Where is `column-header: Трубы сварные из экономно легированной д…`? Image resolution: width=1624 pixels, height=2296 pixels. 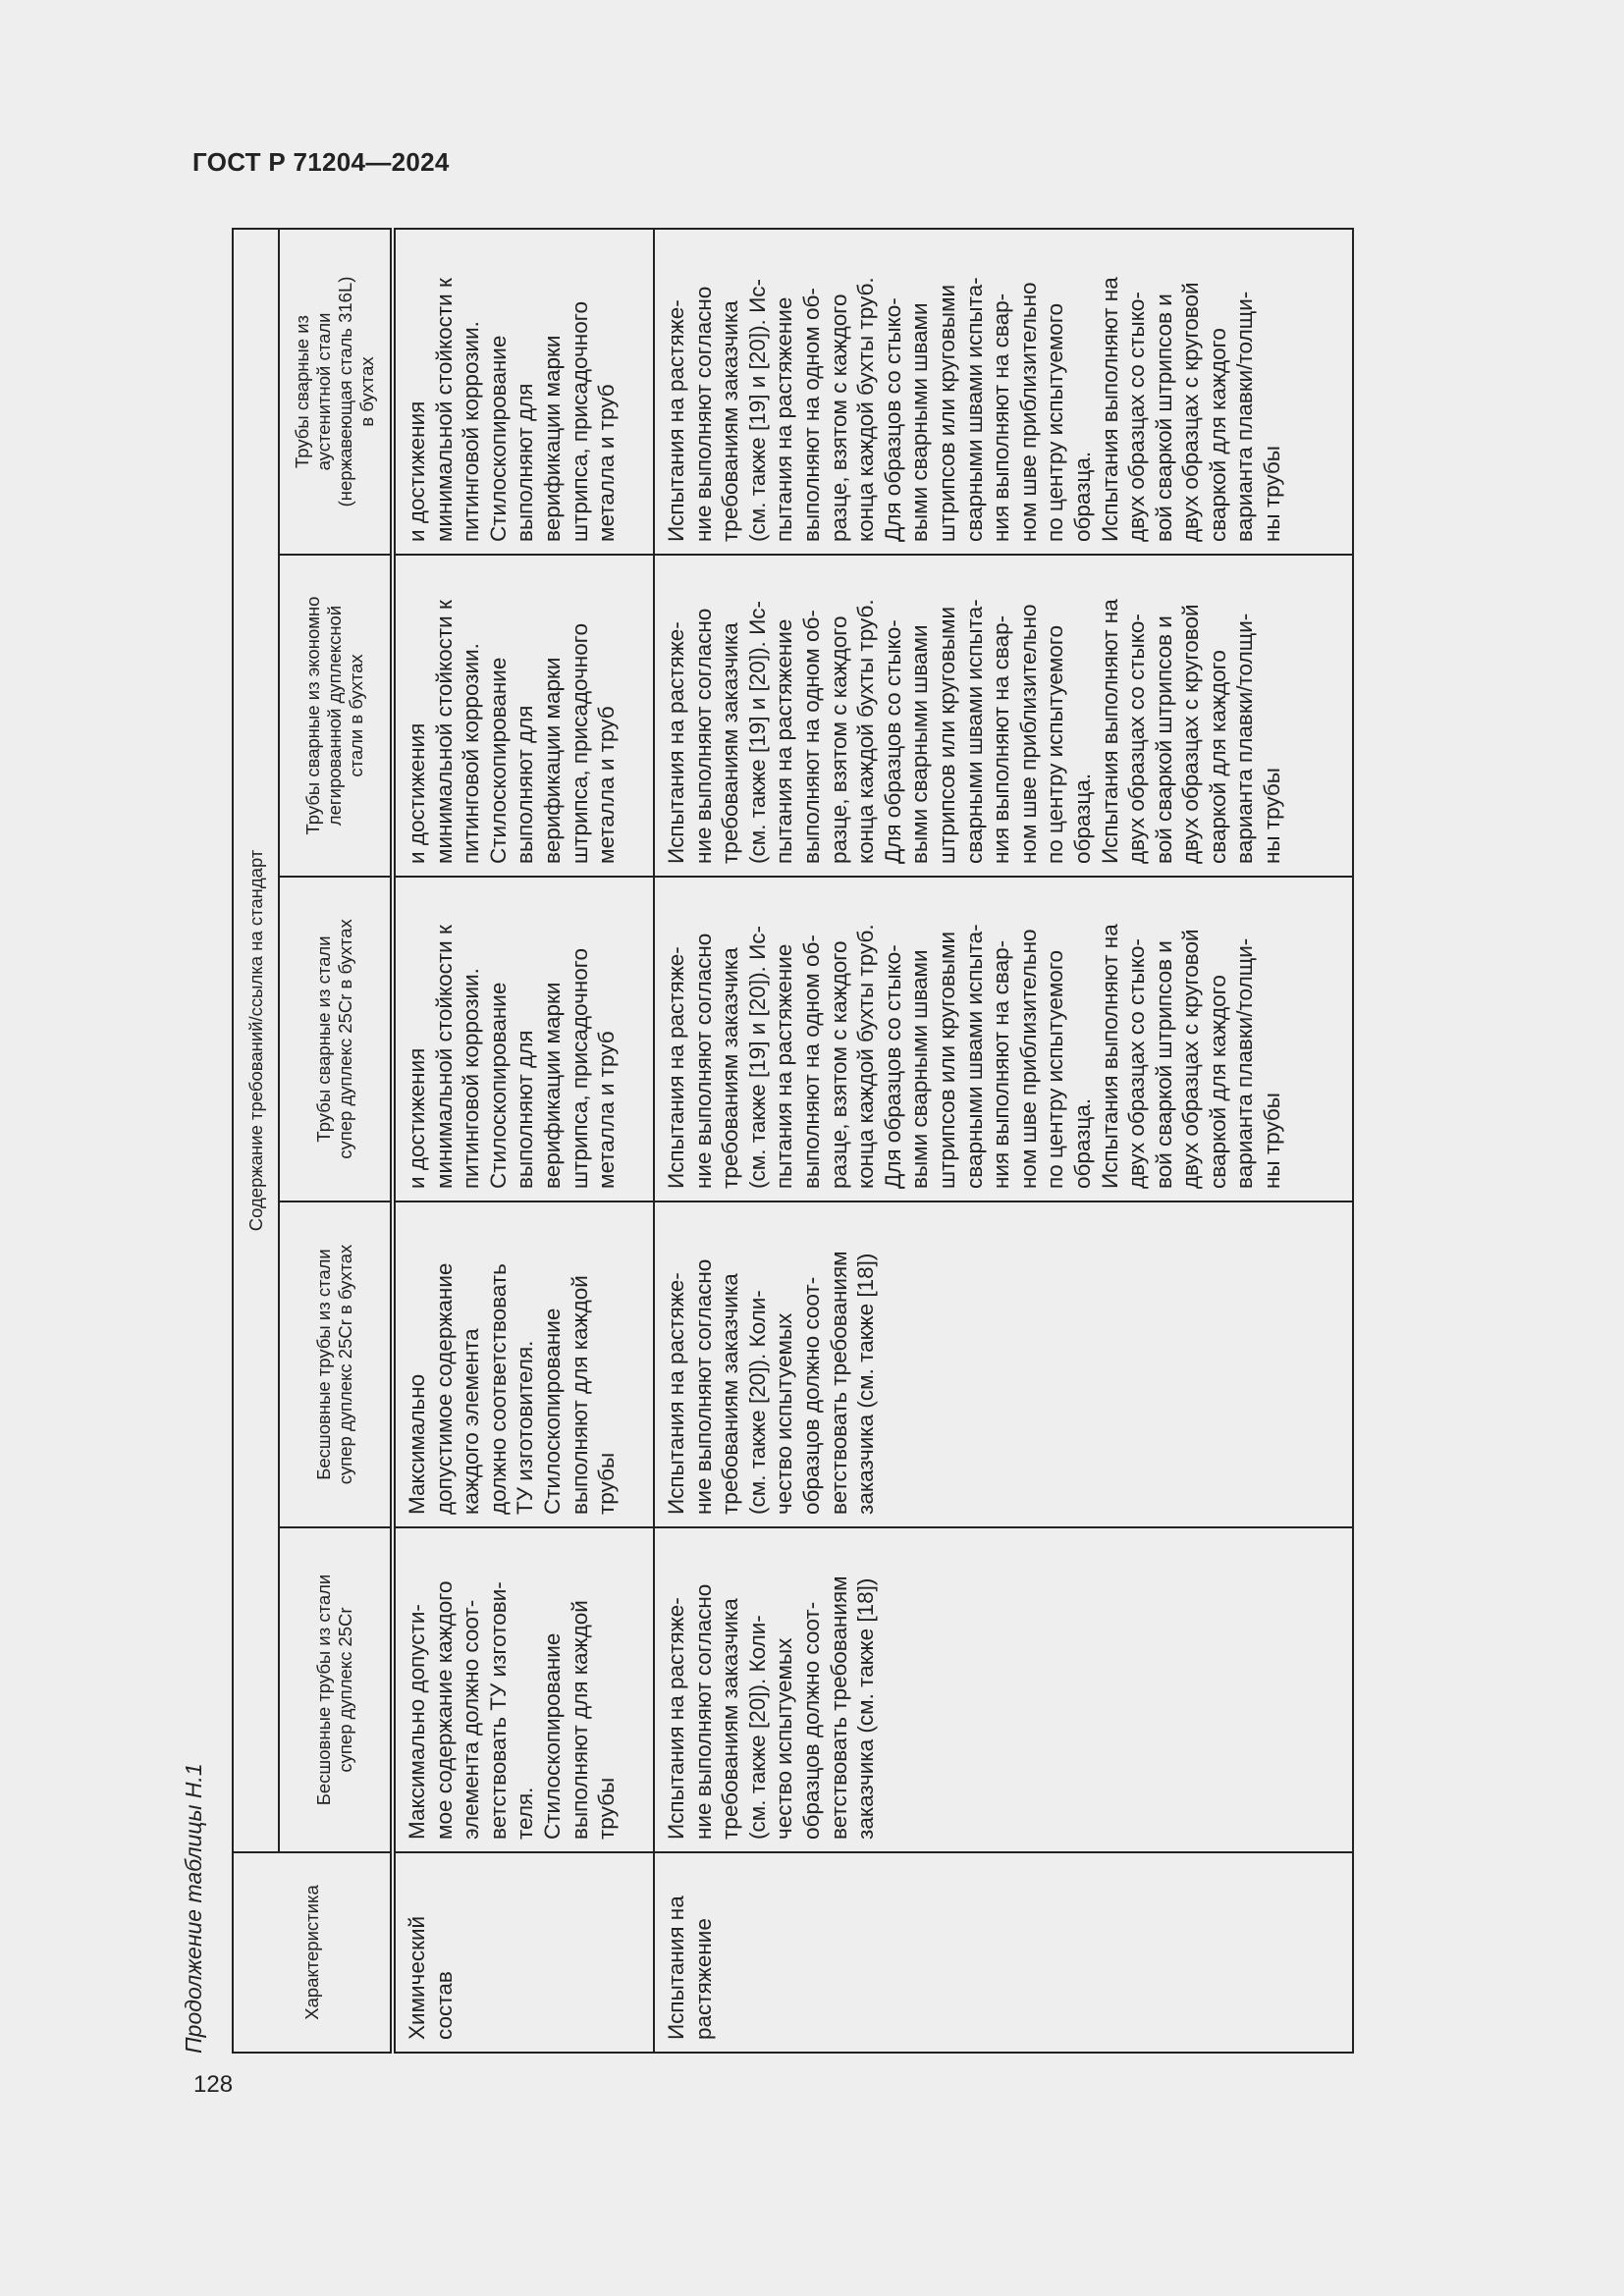
column-header: Трубы сварные из экономно легированной д… is located at coordinates (336, 716).